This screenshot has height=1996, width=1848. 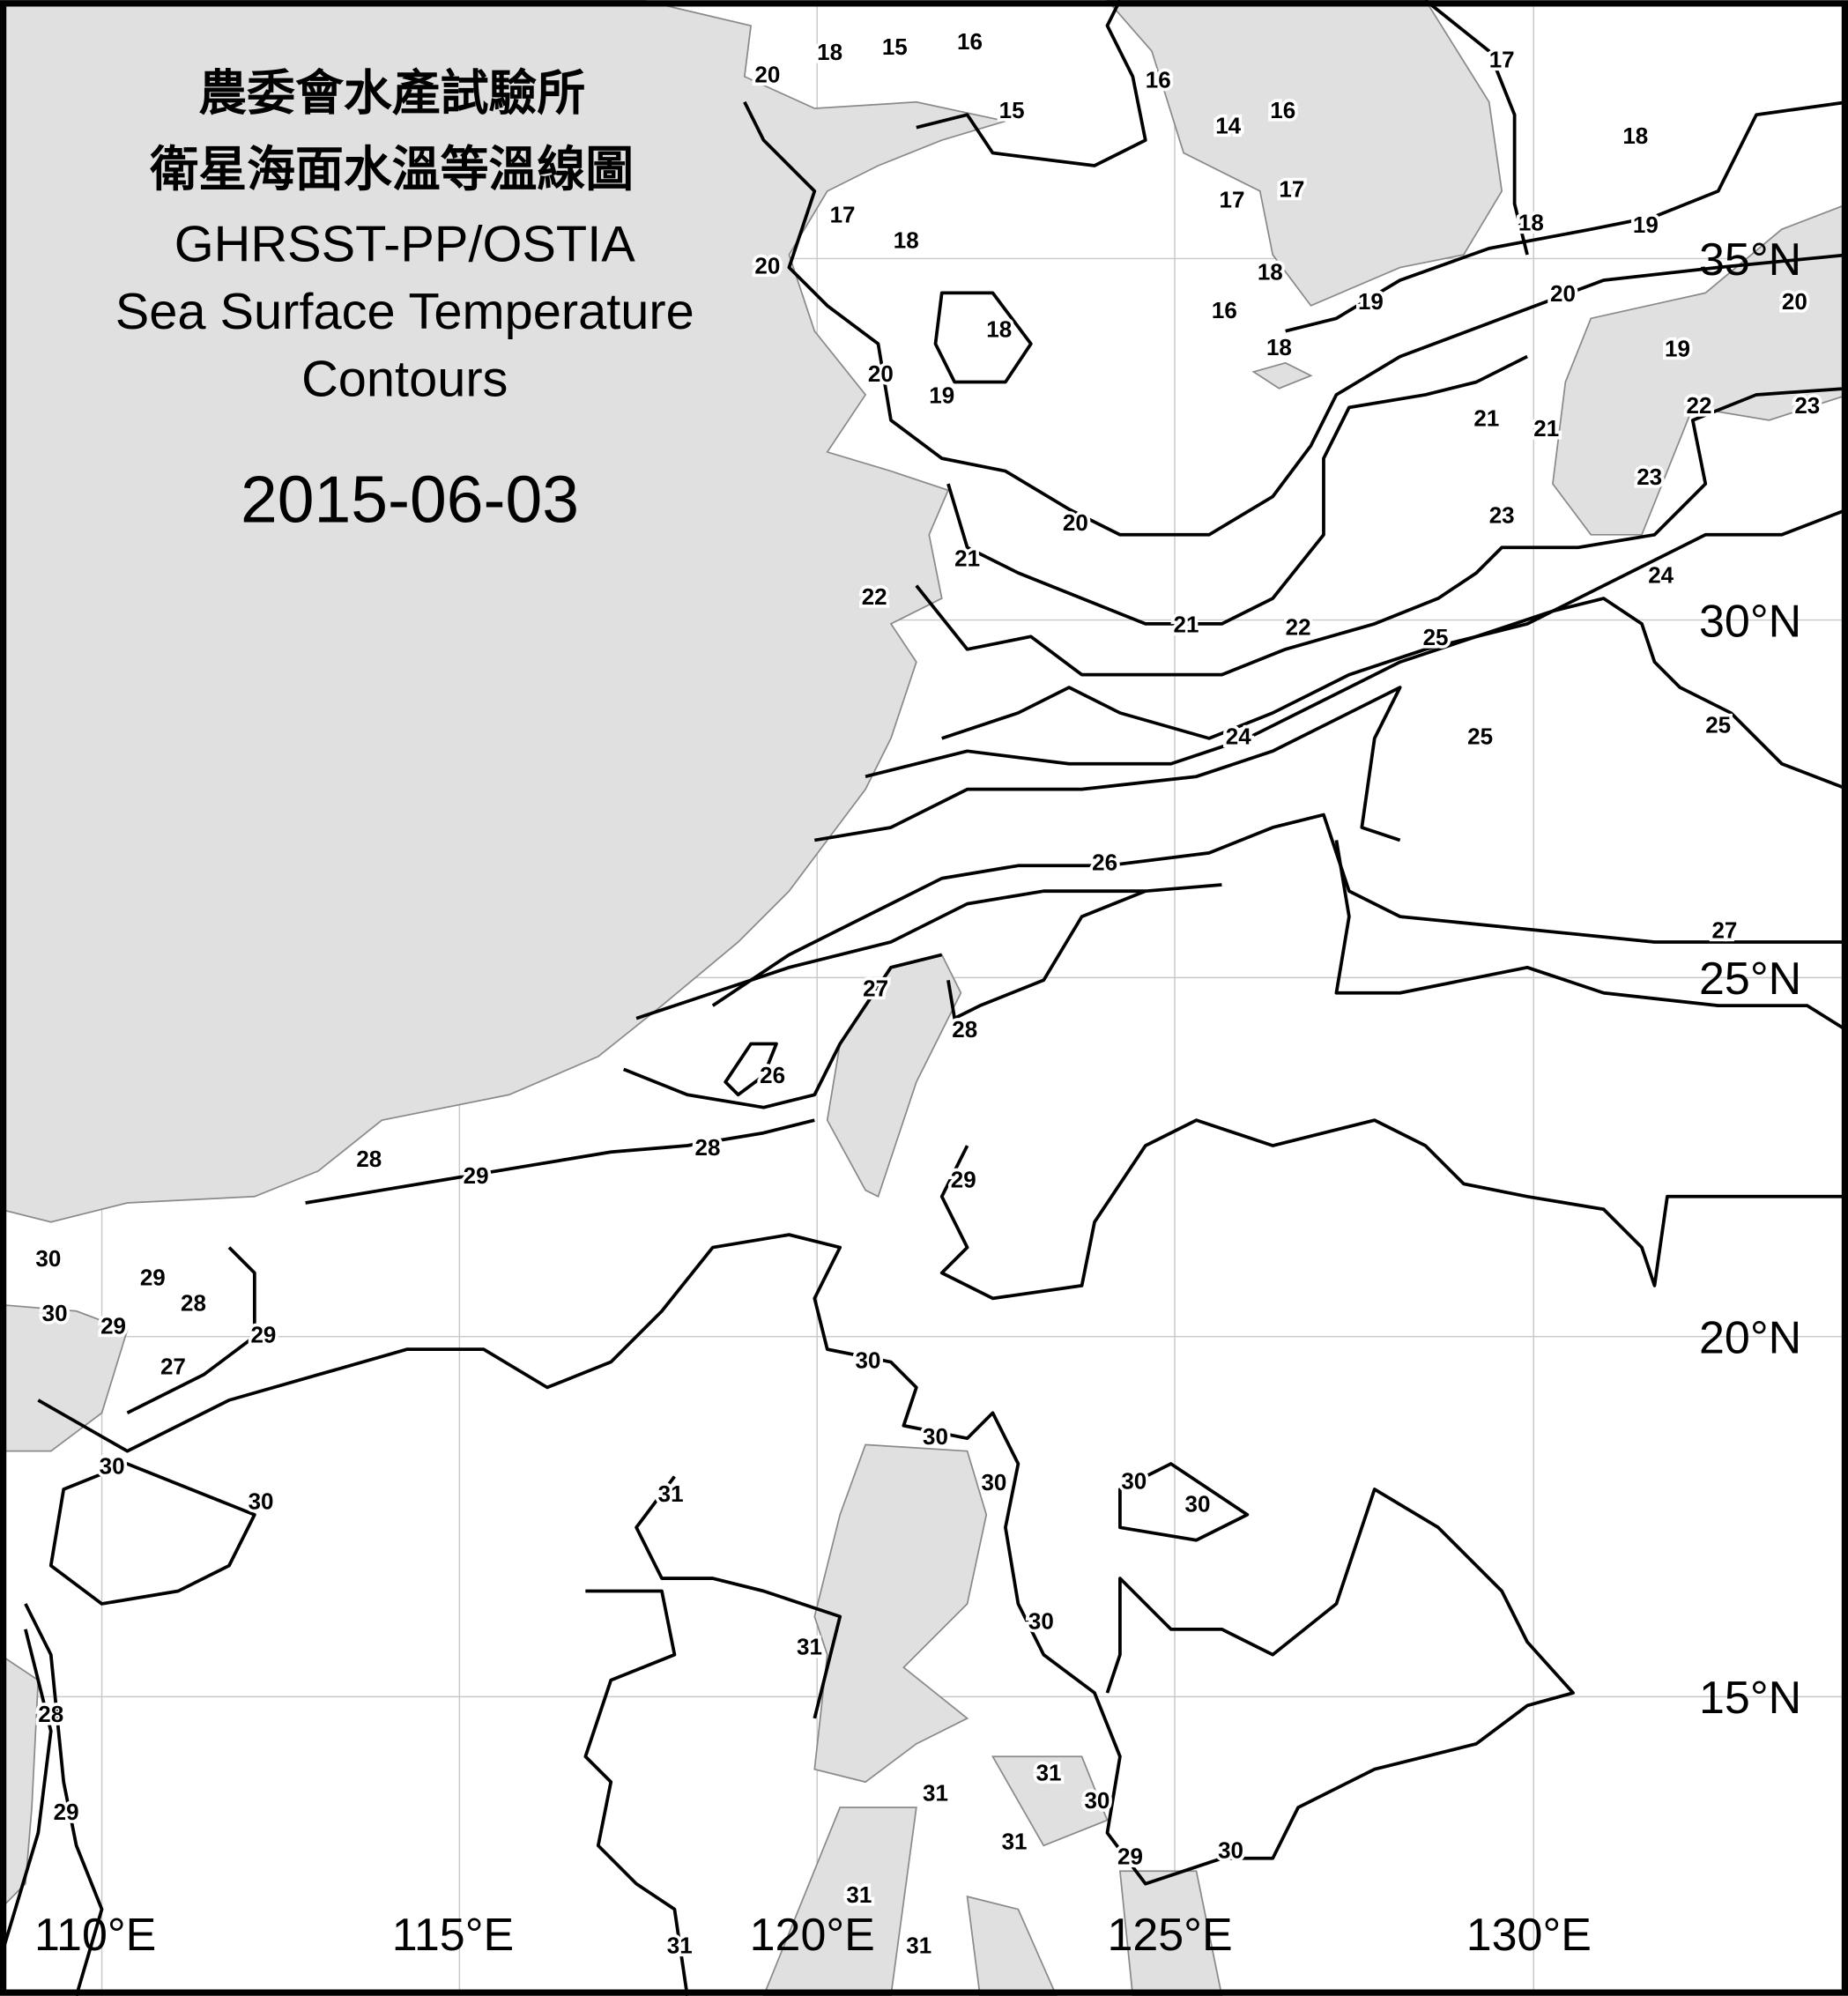 I want to click on contour-31-south, so click(x=636, y=1792).